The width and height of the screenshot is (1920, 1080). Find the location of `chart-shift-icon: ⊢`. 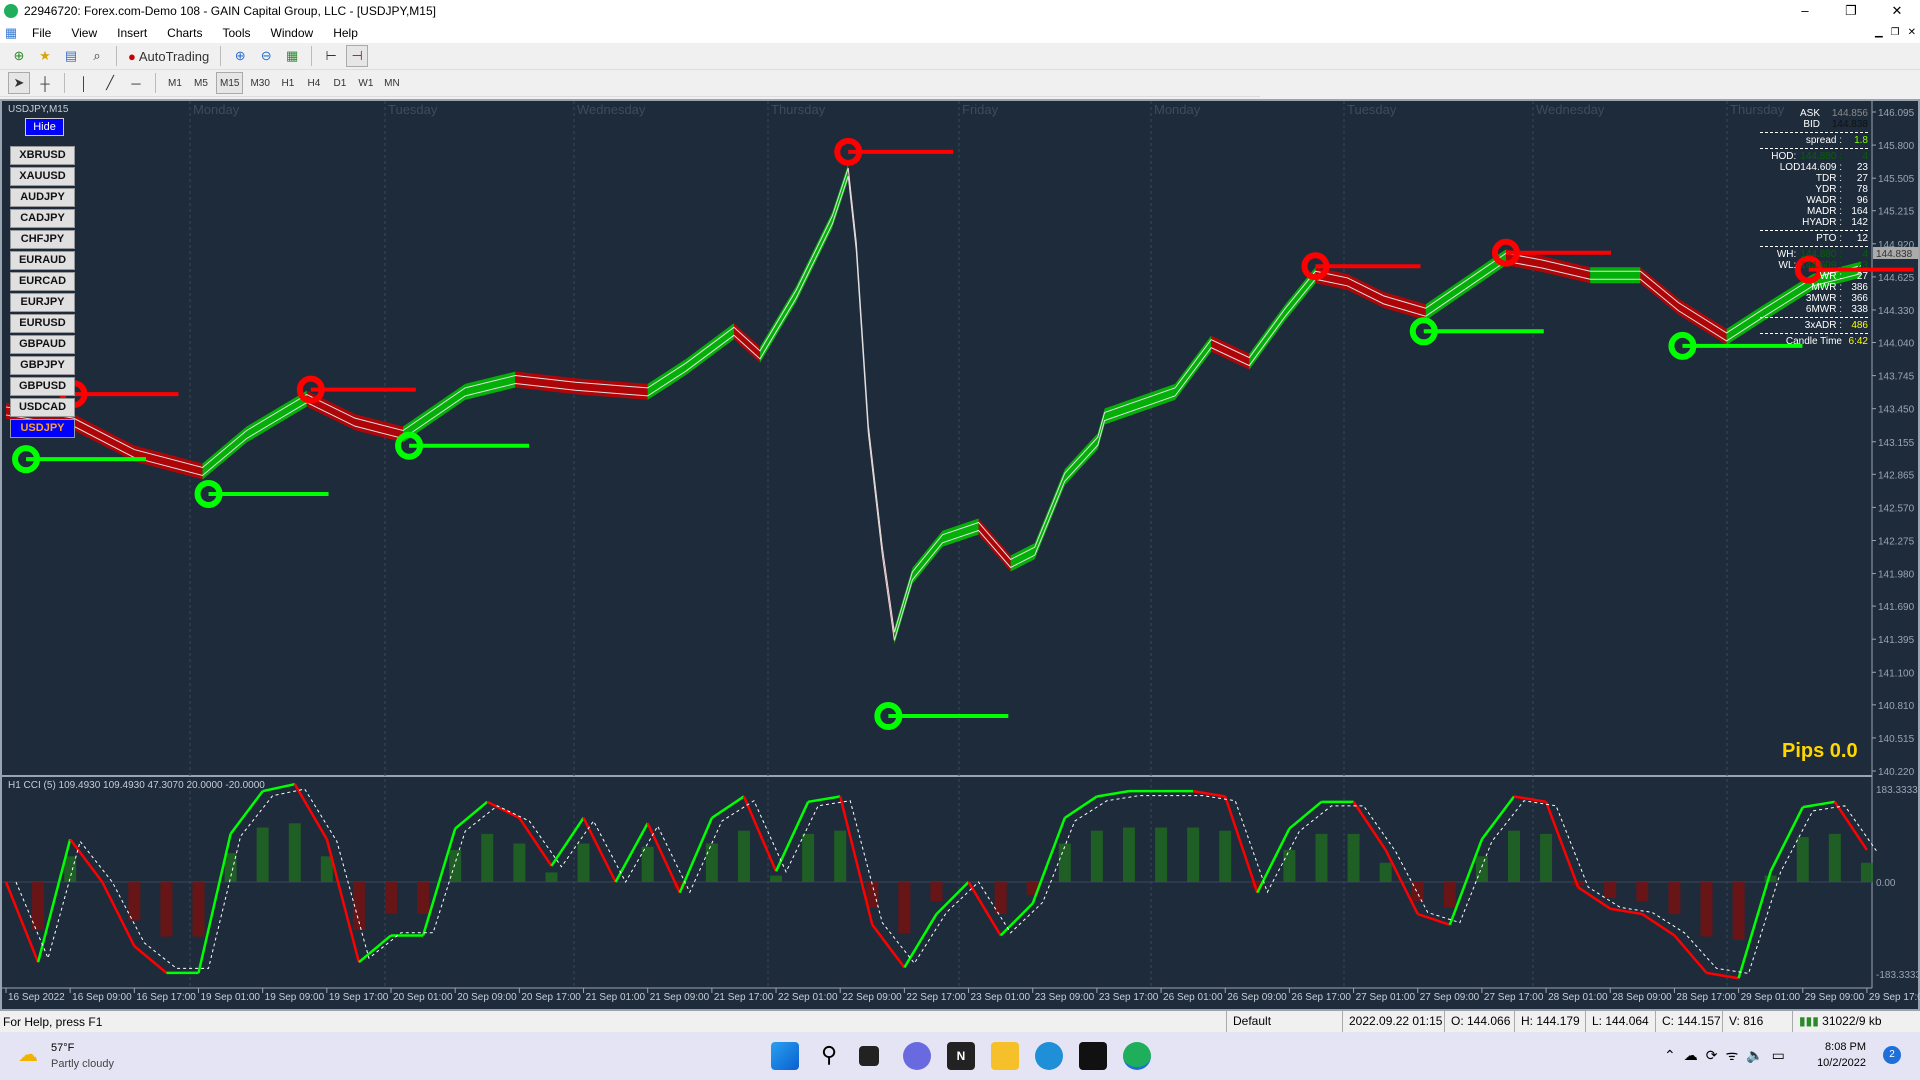

chart-shift-icon: ⊢ is located at coordinates (331, 55).